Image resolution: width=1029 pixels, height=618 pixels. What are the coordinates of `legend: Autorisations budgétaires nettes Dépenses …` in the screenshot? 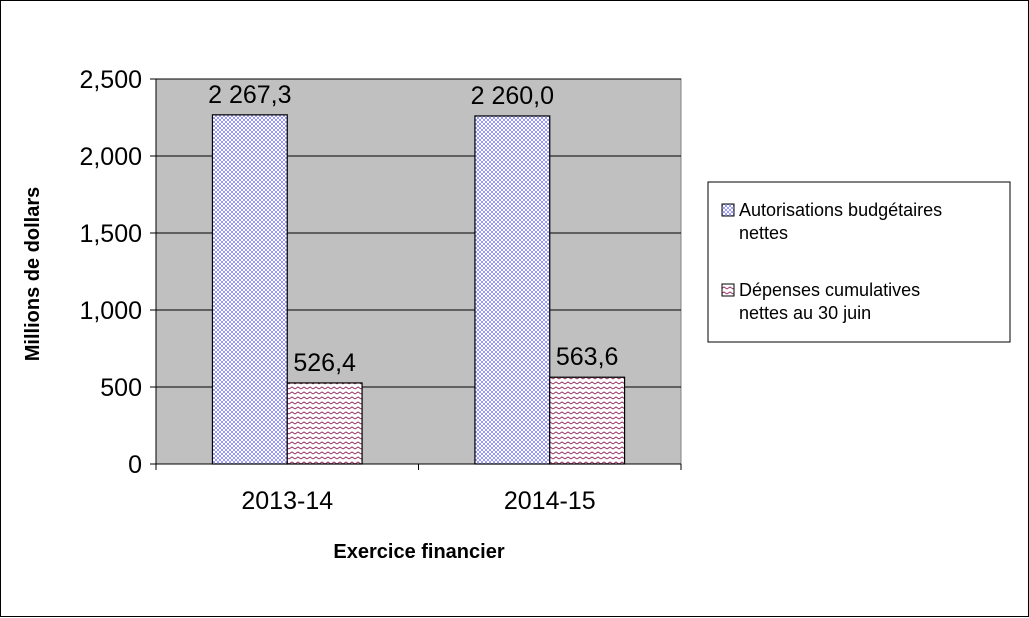 It's located at (859, 262).